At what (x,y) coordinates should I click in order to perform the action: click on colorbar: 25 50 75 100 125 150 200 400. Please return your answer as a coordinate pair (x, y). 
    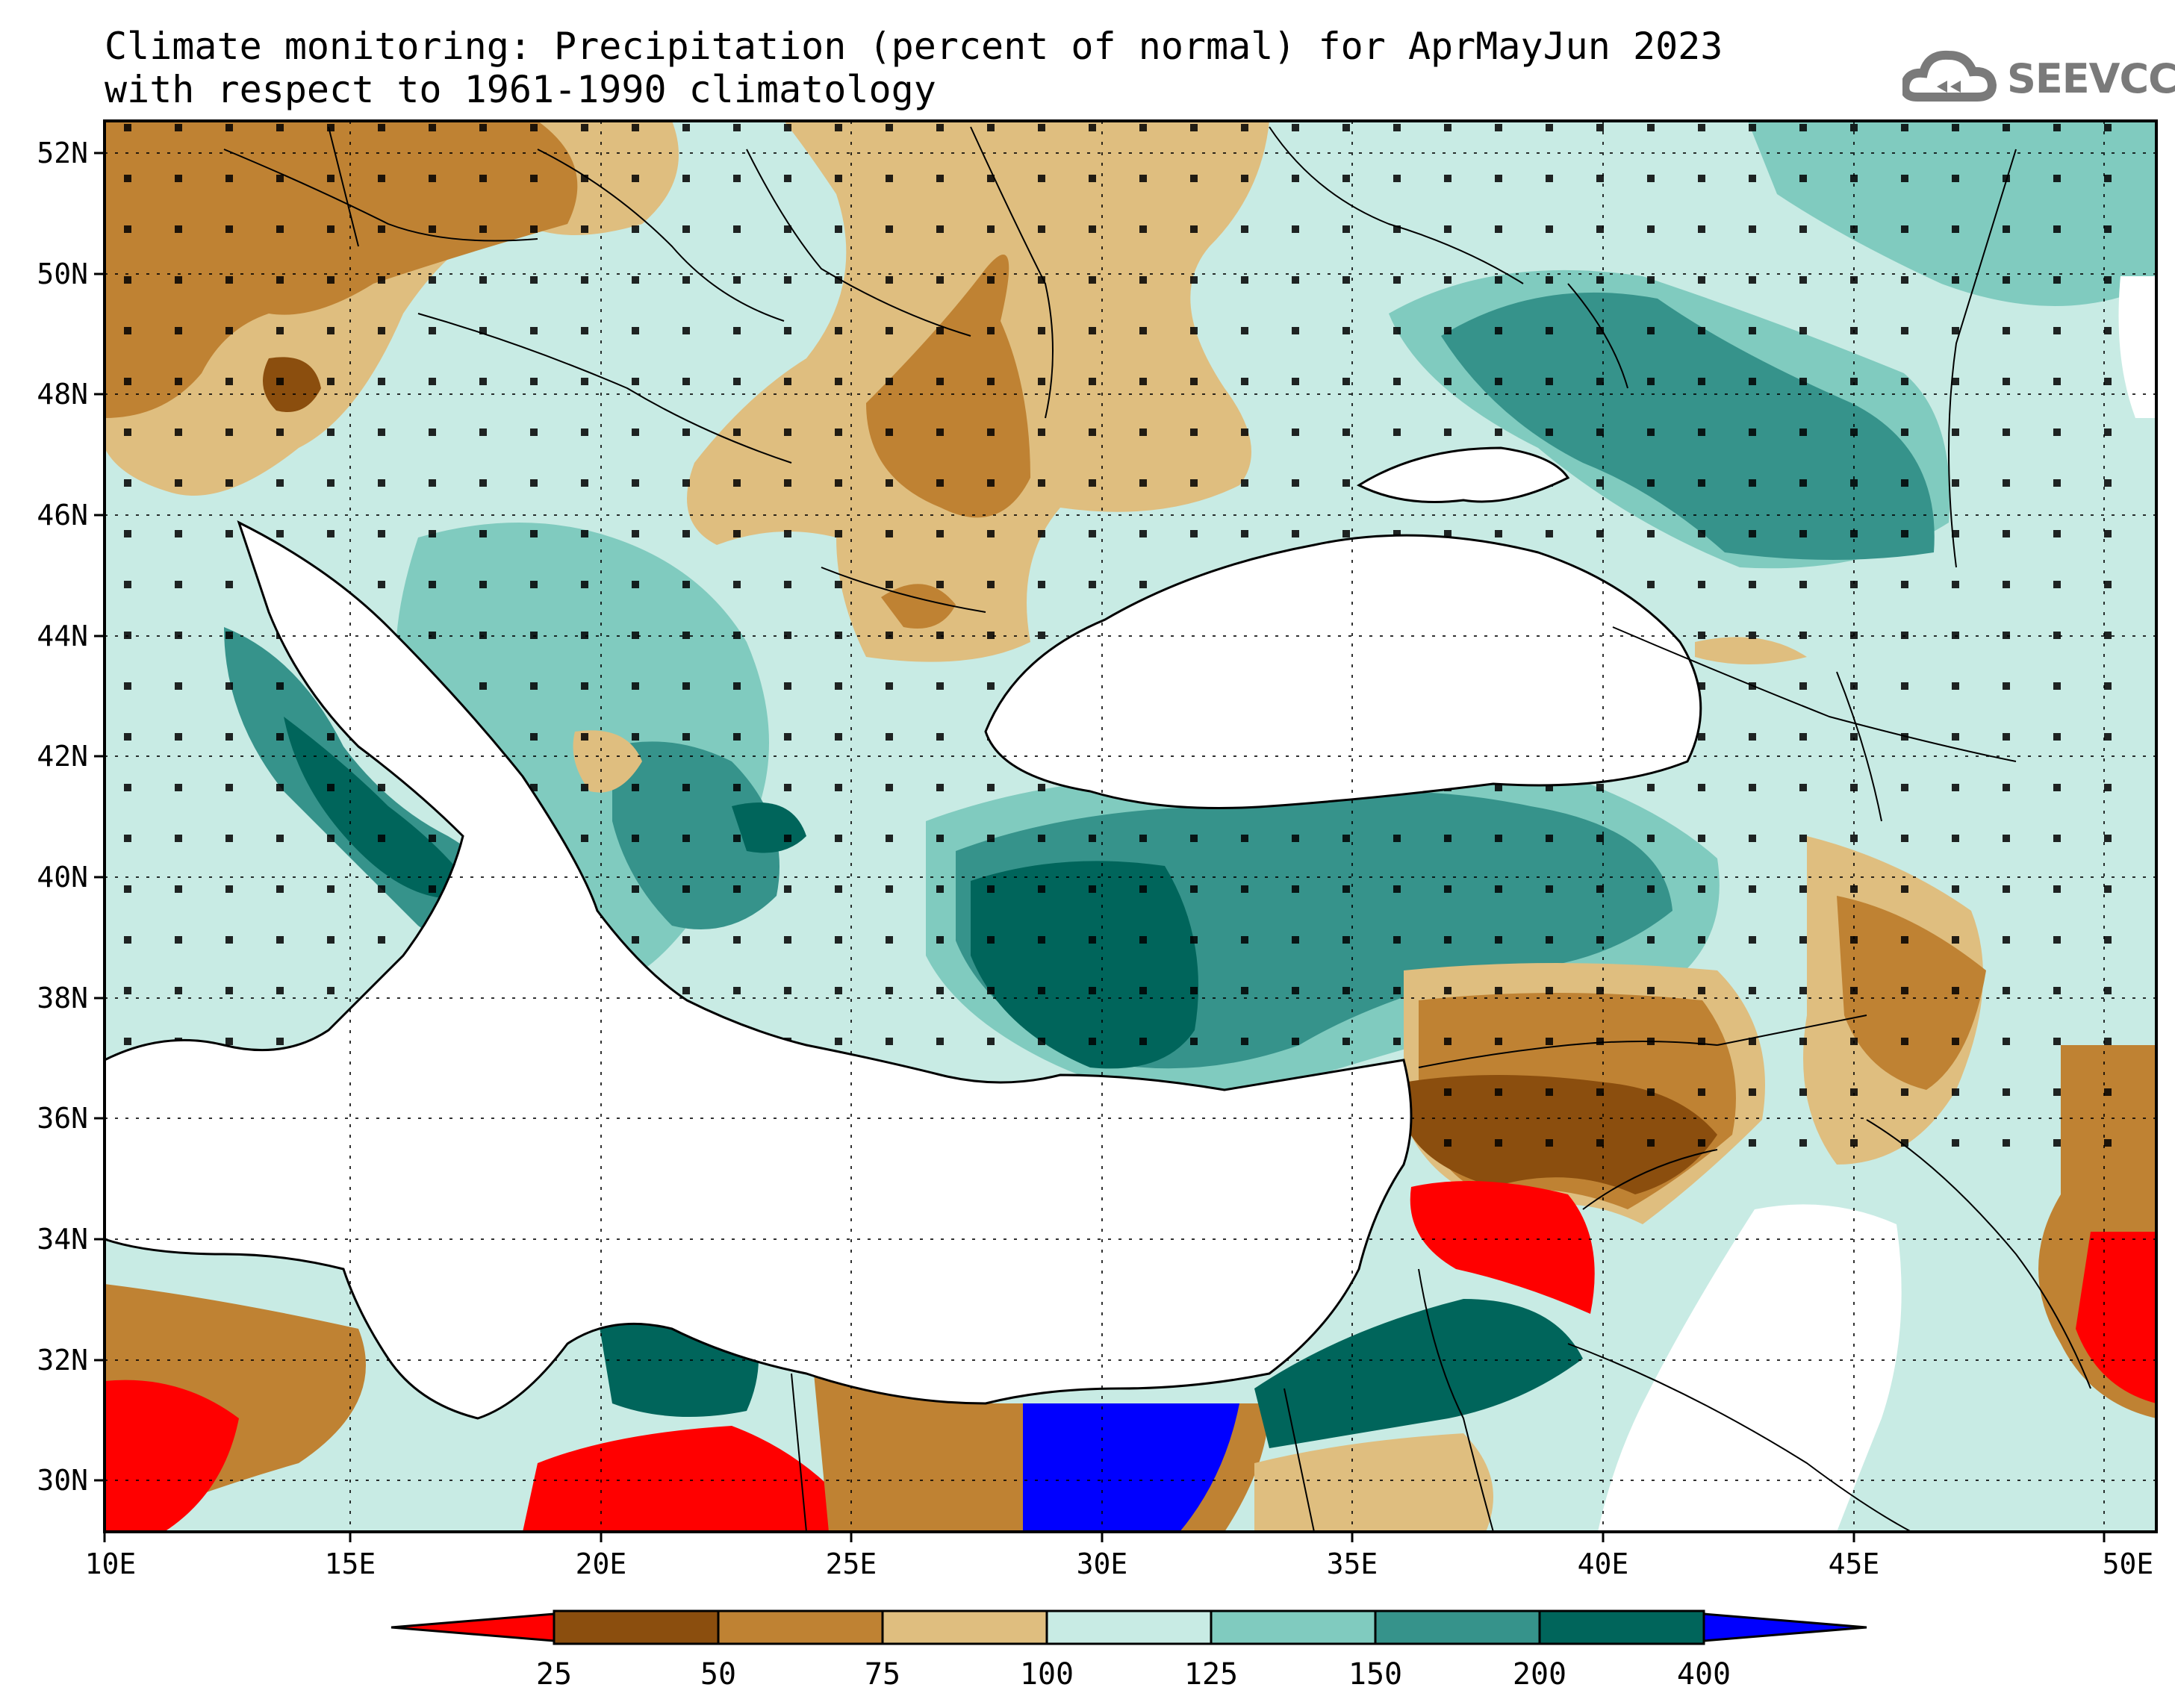
    Looking at the image, I should click on (1128, 1650).